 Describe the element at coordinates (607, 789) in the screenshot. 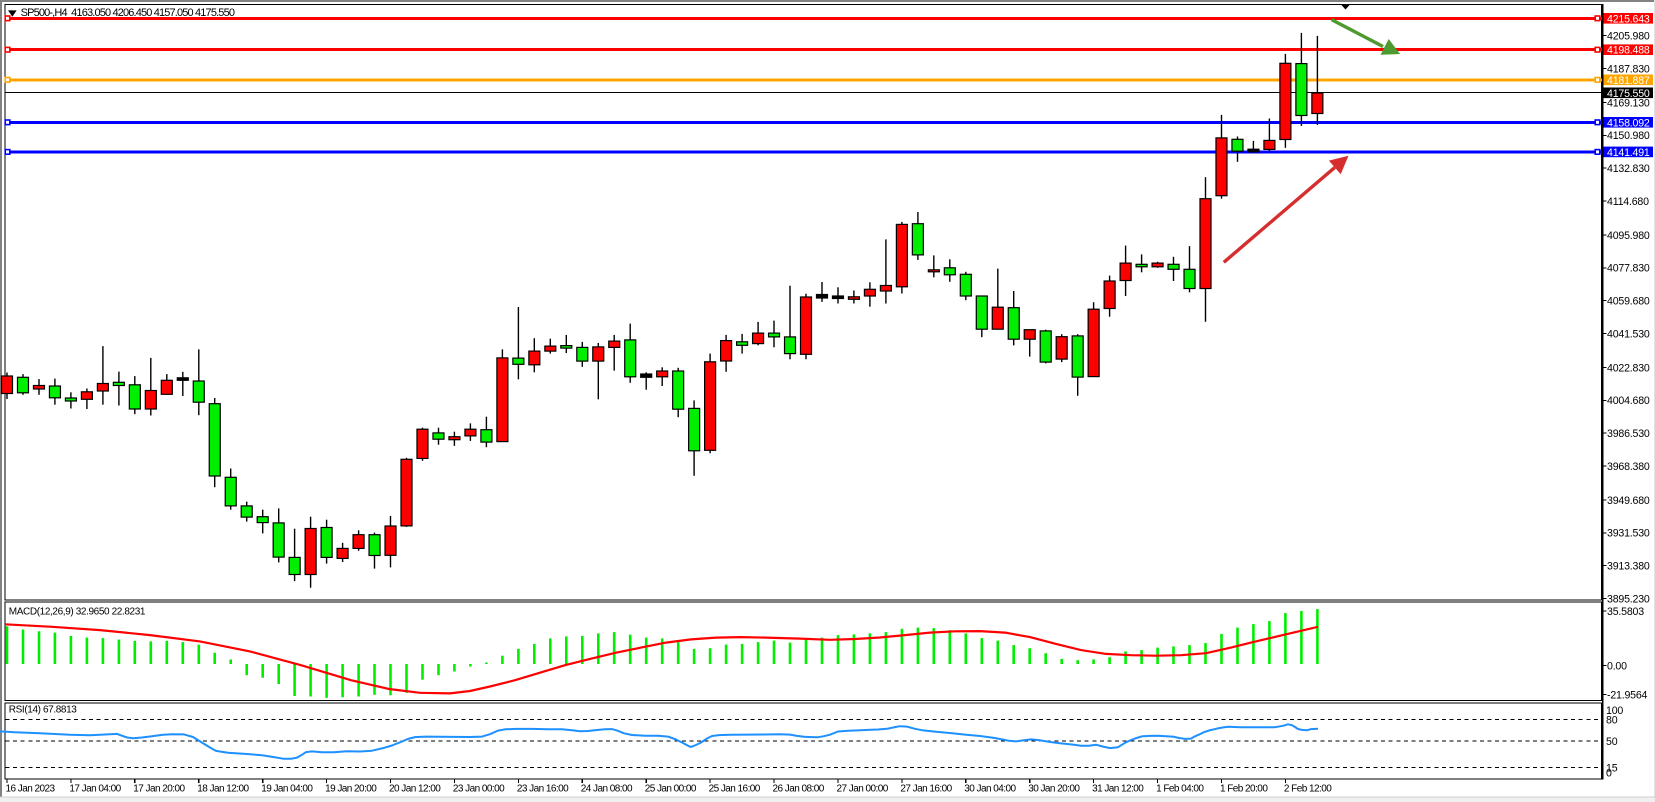

I see `svg-text: 24 Jan 08:00` at that location.